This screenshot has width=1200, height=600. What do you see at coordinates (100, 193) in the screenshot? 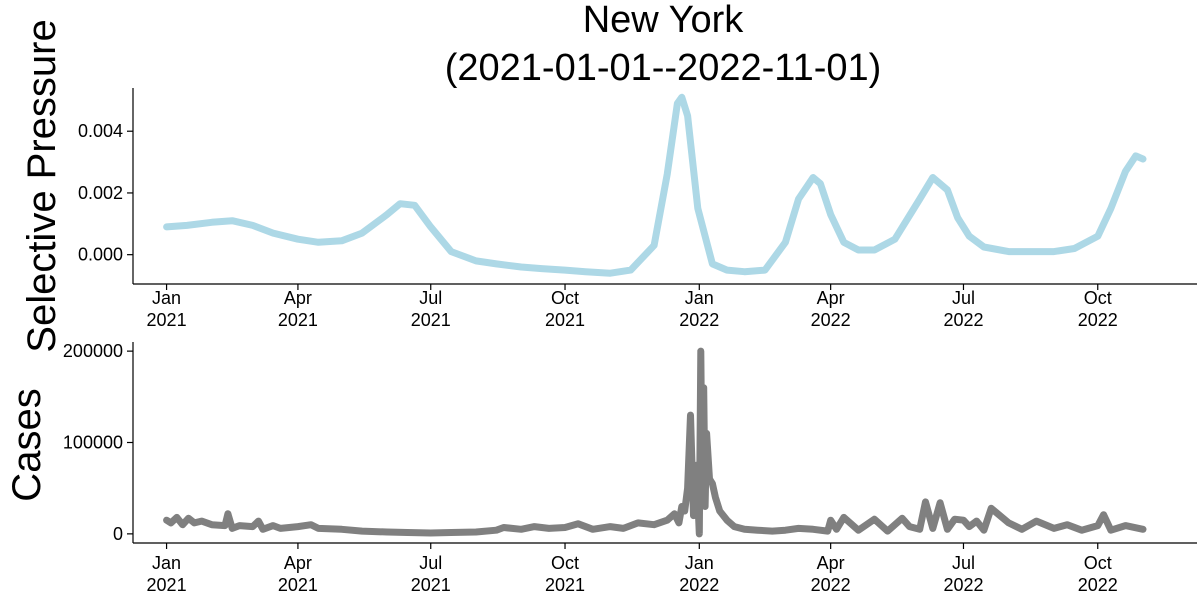
I see `y-tick-label: 0.002` at bounding box center [100, 193].